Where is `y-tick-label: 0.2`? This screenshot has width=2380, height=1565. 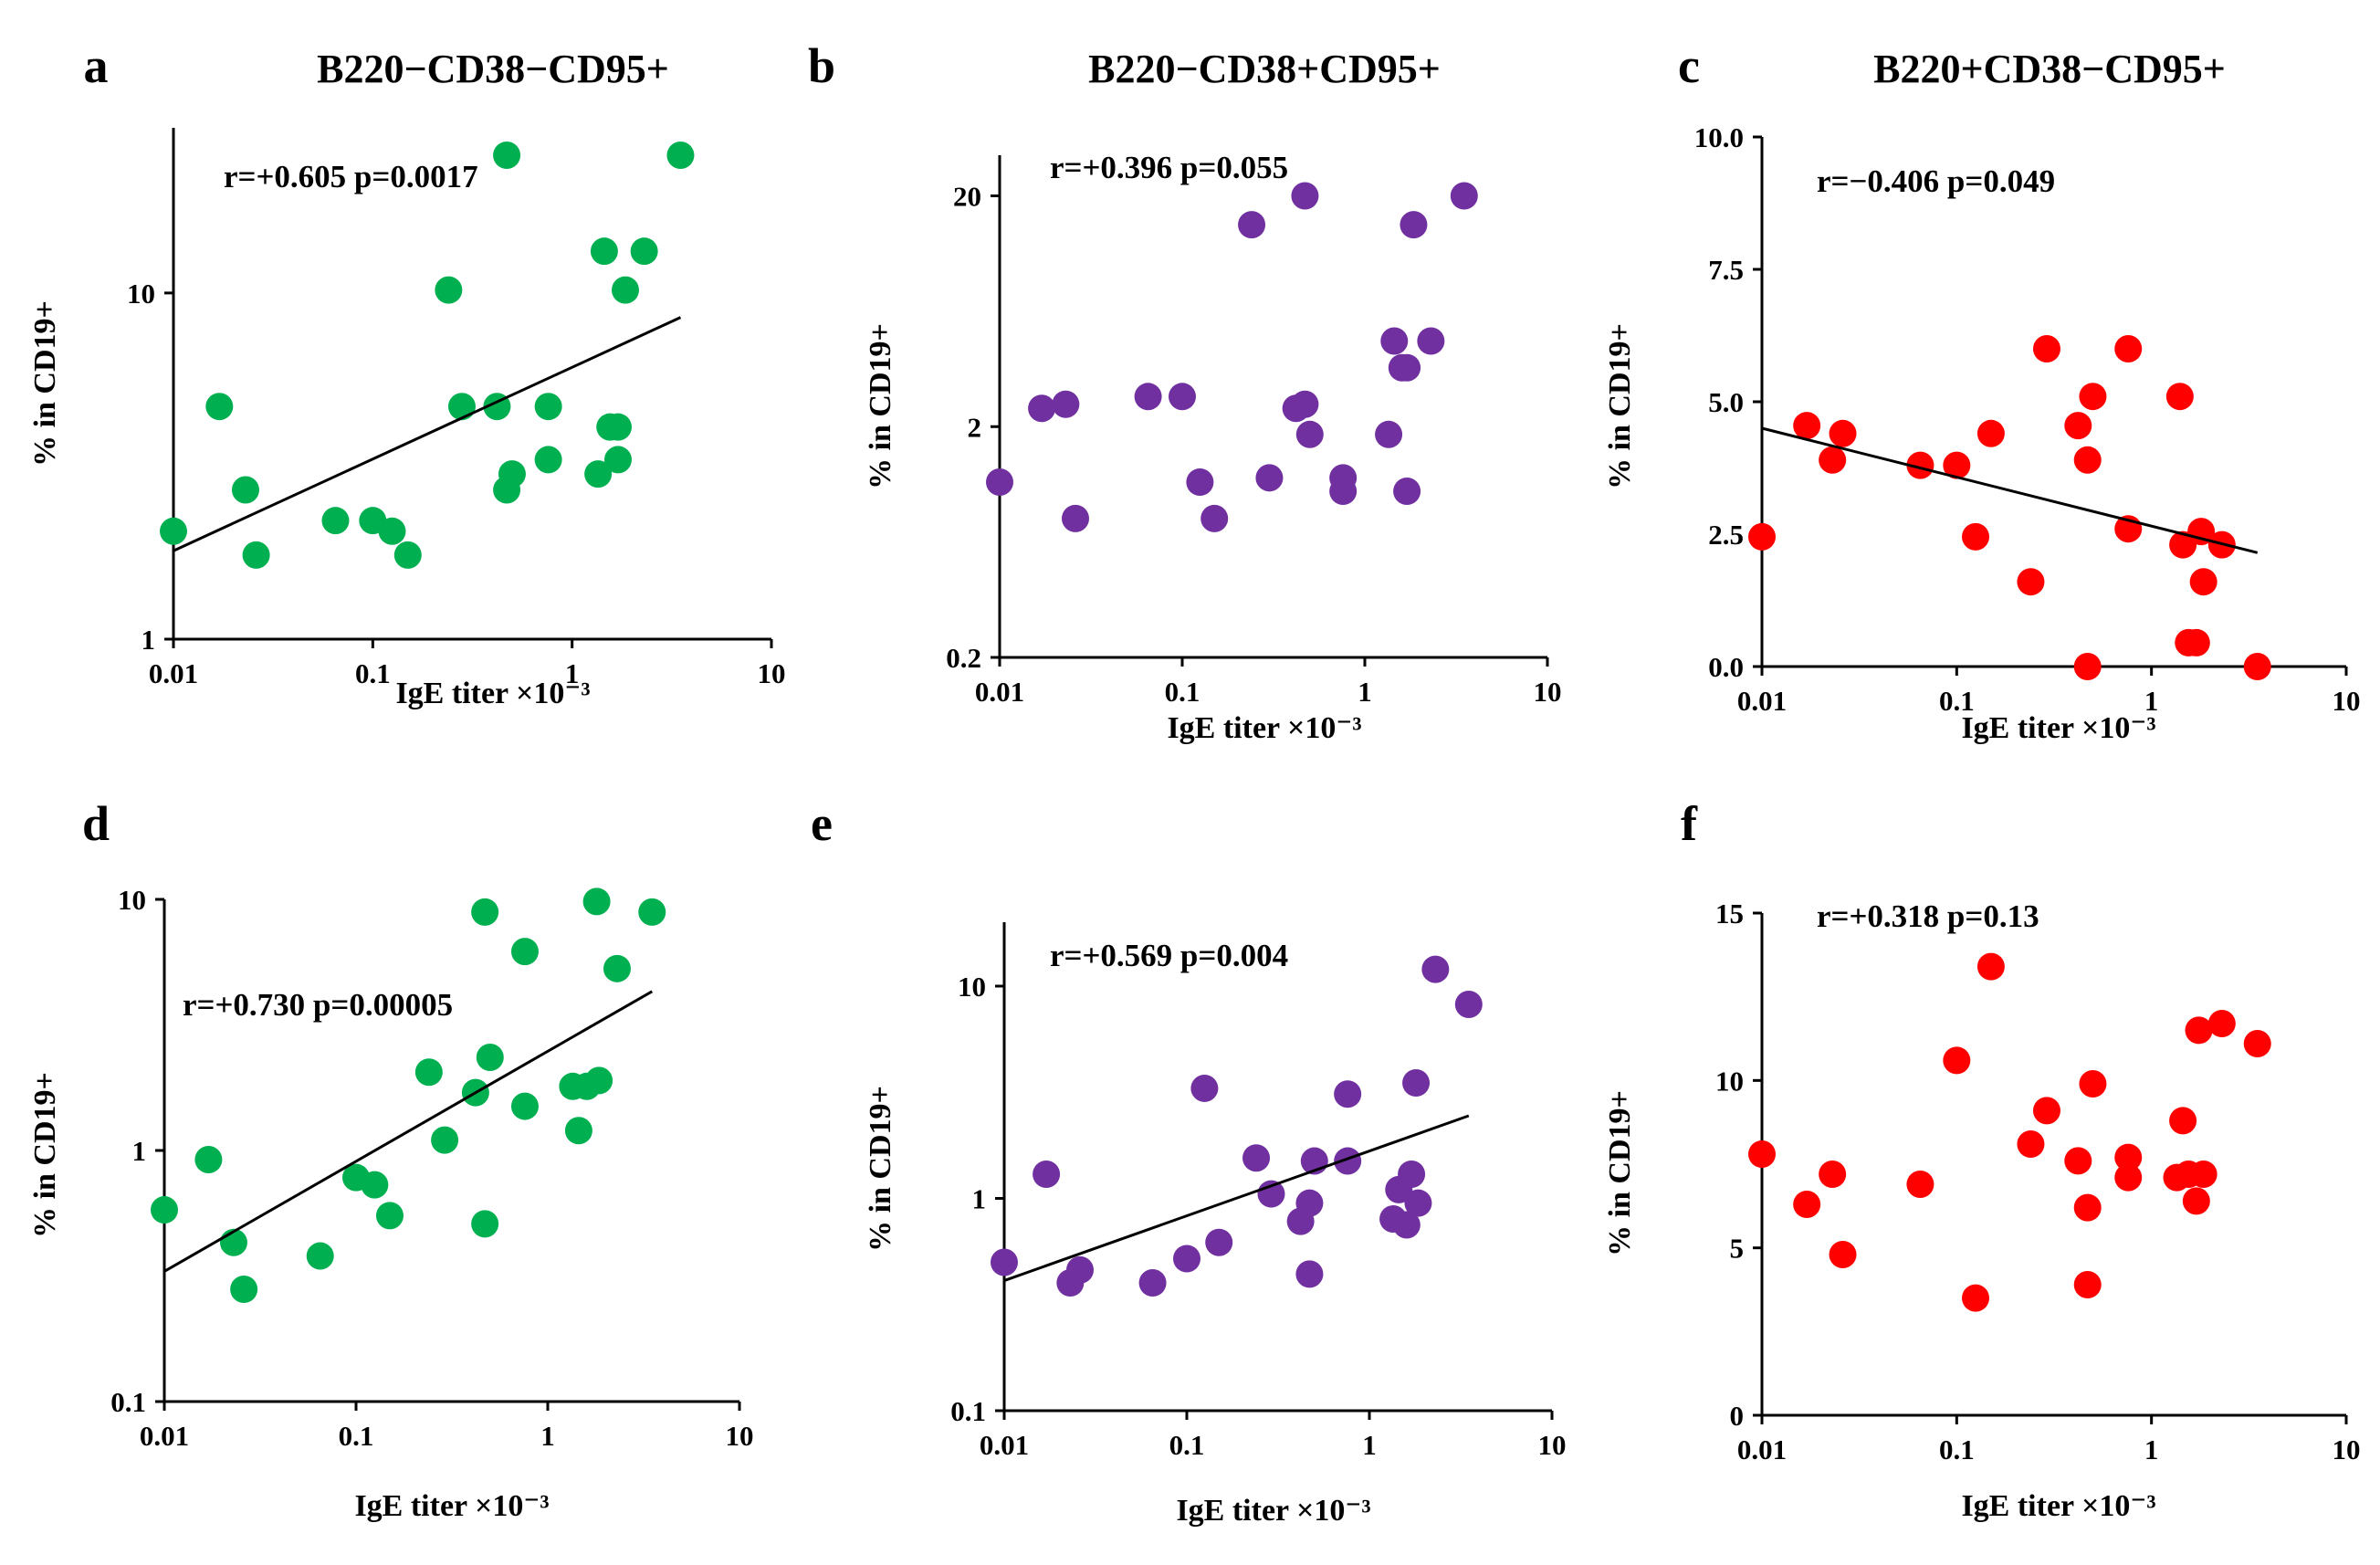
y-tick-label: 0.2 is located at coordinates (964, 658).